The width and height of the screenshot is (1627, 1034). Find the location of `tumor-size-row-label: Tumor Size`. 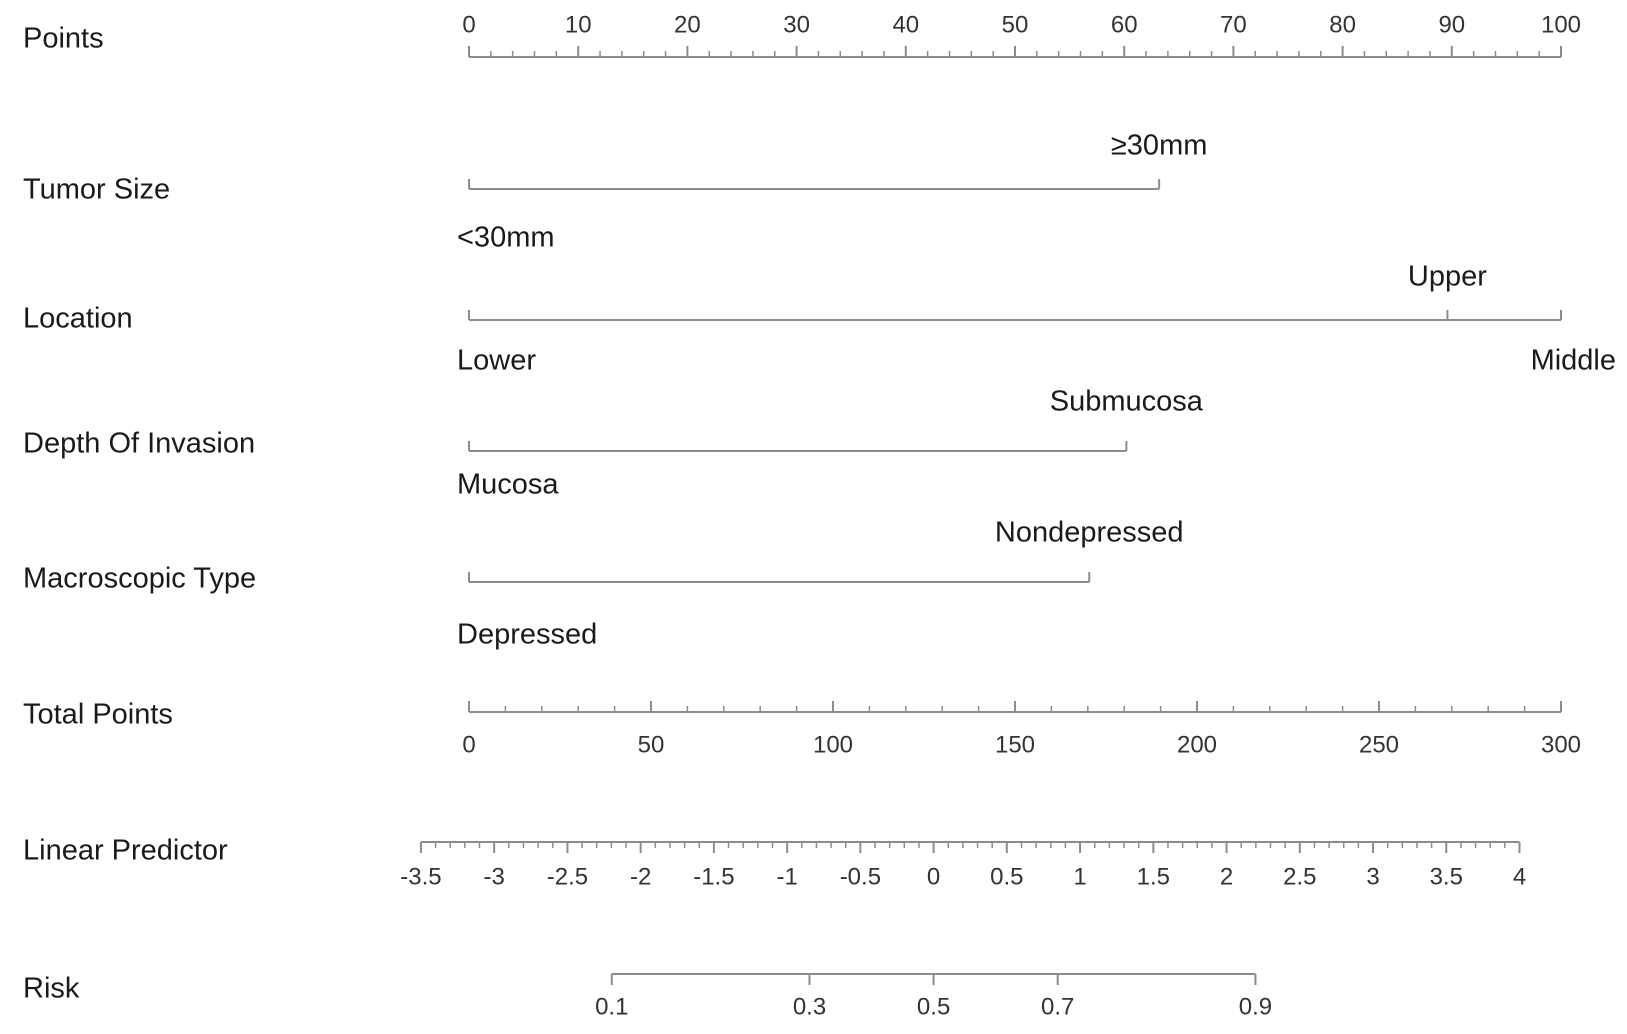

tumor-size-row-label: Tumor Size is located at coordinates (96, 190).